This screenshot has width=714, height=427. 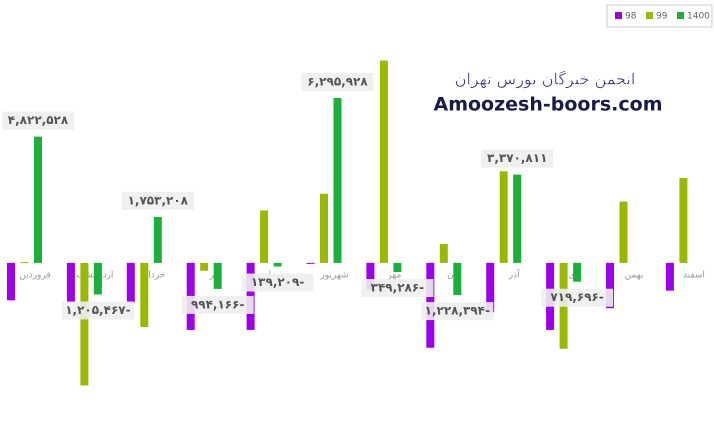 I want to click on value-label: ۱,۲۰۵,۴۶۷-, so click(x=97, y=310).